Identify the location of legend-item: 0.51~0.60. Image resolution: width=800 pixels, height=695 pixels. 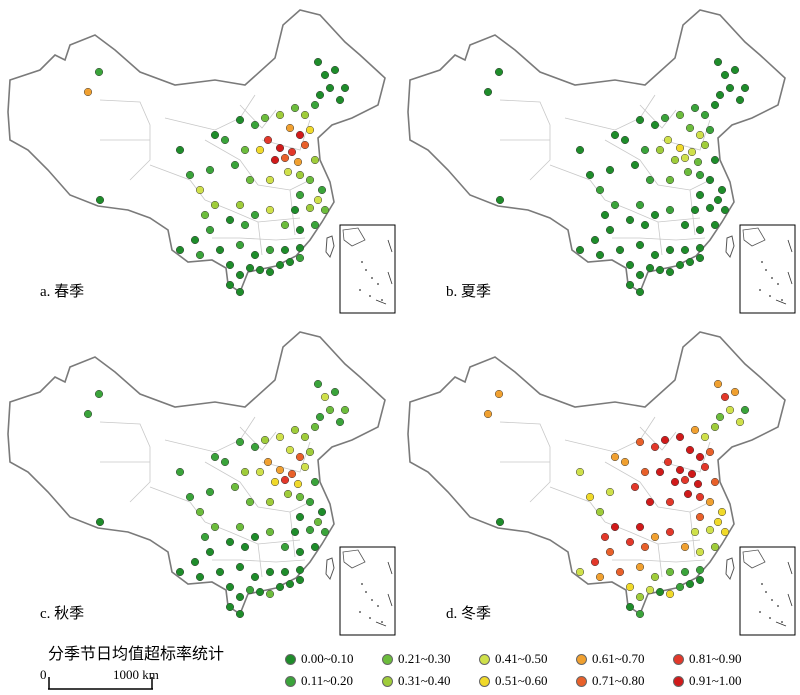
(513, 681).